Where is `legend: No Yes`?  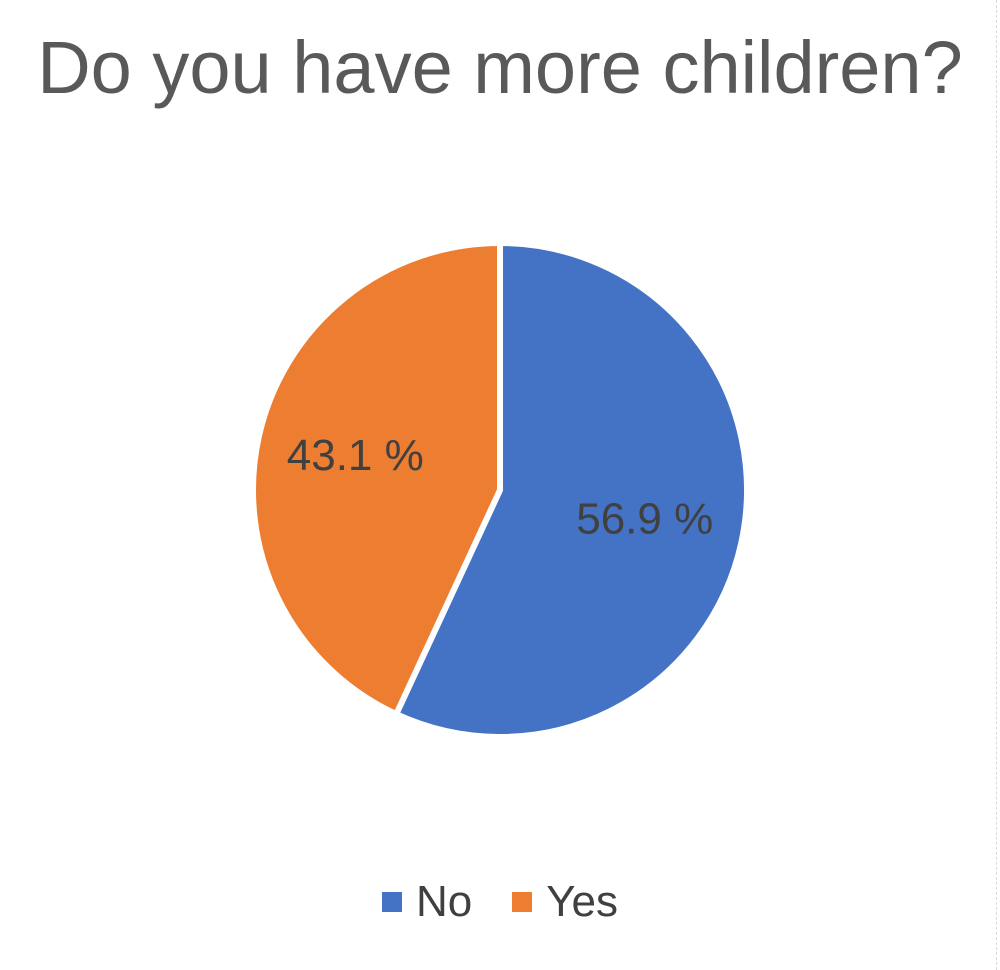
legend: No Yes is located at coordinates (500, 902).